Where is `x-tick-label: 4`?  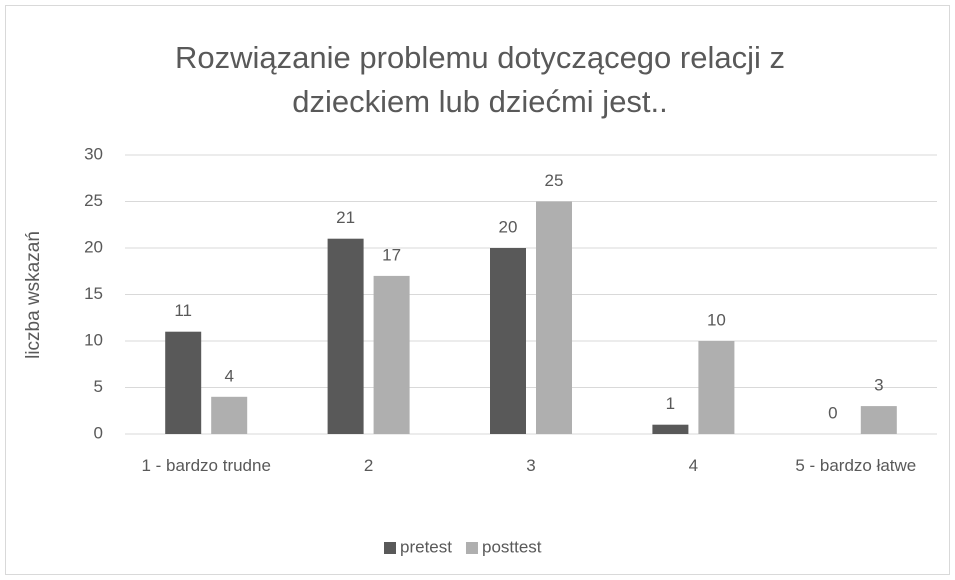
x-tick-label: 4 is located at coordinates (693, 465).